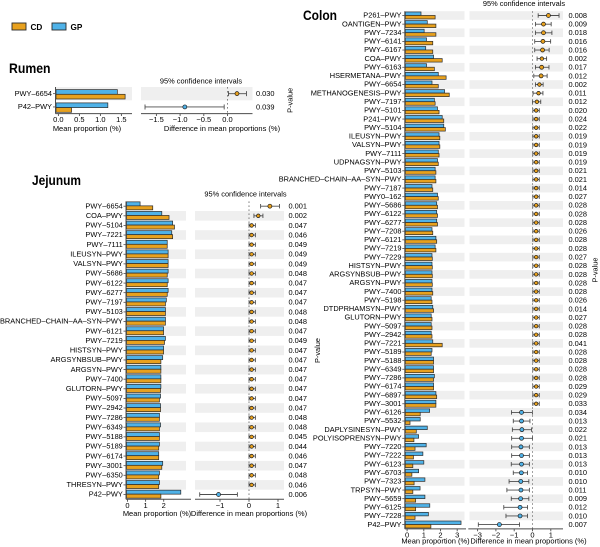 This screenshot has width=600, height=547. Describe the element at coordinates (121, 119) in the screenshot. I see `svg-text: 1.5` at that location.